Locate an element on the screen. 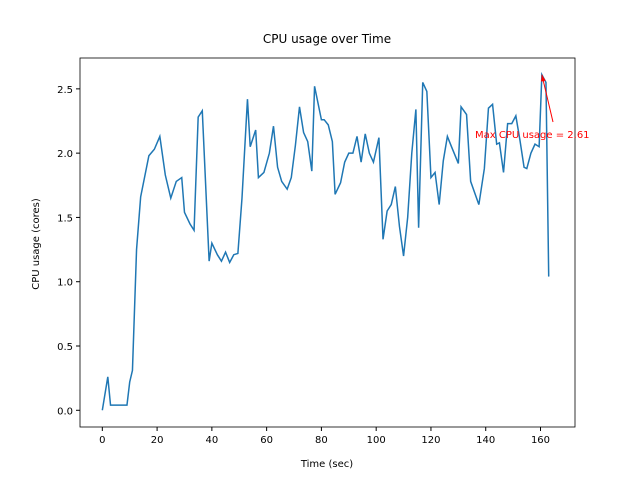  y-tick-label: 2.0 is located at coordinates (65, 154).